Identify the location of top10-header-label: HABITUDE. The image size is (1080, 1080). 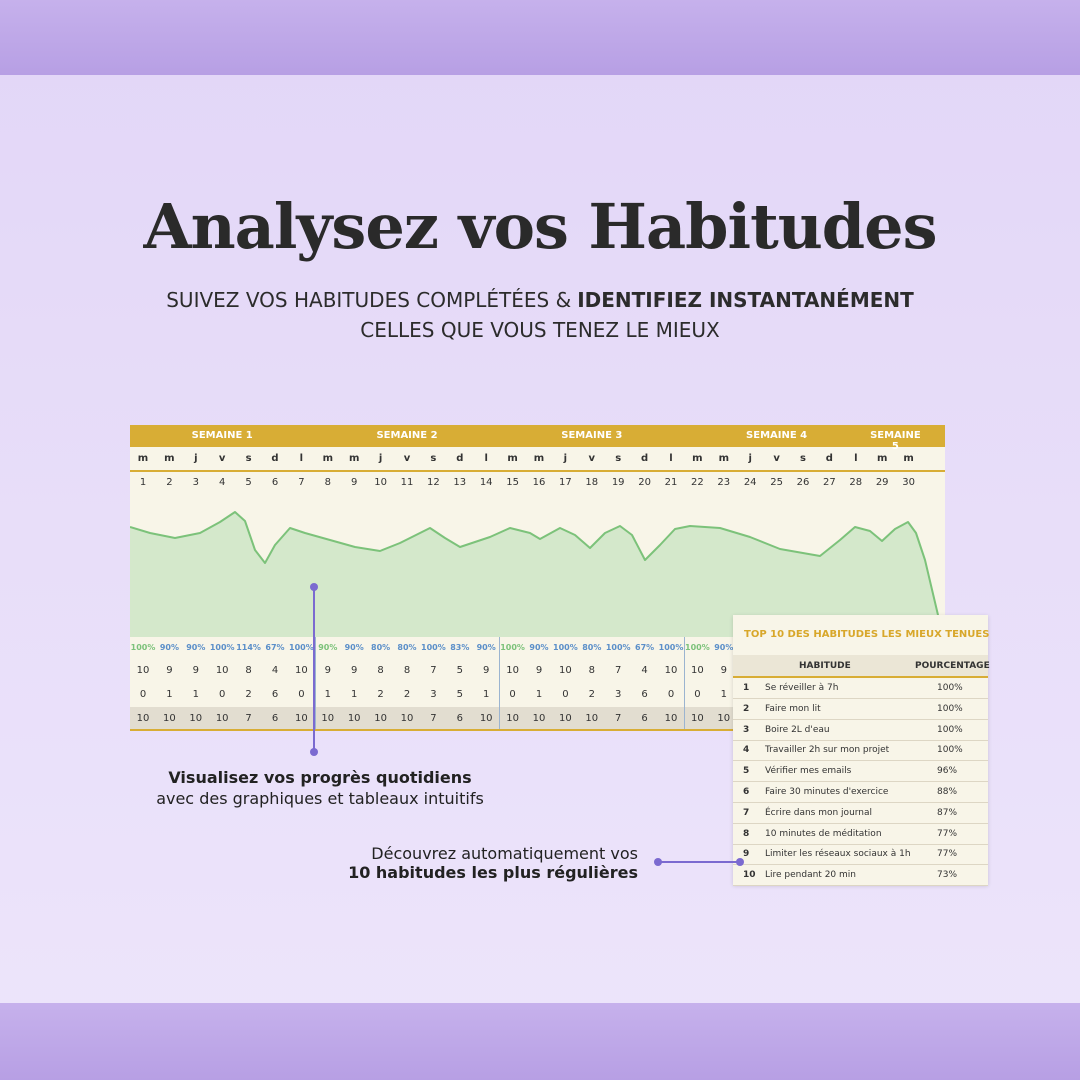
(825, 666).